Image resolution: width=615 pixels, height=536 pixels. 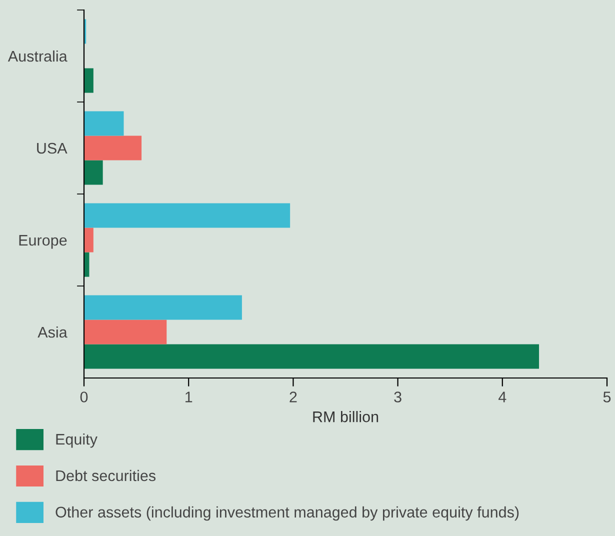 What do you see at coordinates (77, 440) in the screenshot?
I see `legend-label: Equity` at bounding box center [77, 440].